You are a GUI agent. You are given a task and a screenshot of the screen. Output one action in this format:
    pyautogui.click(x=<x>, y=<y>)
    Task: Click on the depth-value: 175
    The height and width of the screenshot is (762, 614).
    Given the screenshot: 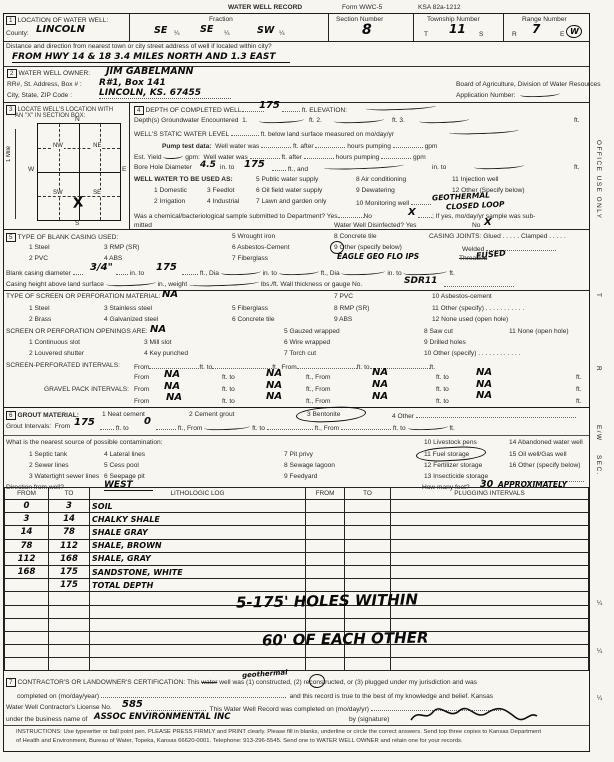 What is the action you would take?
    pyautogui.click(x=269, y=105)
    